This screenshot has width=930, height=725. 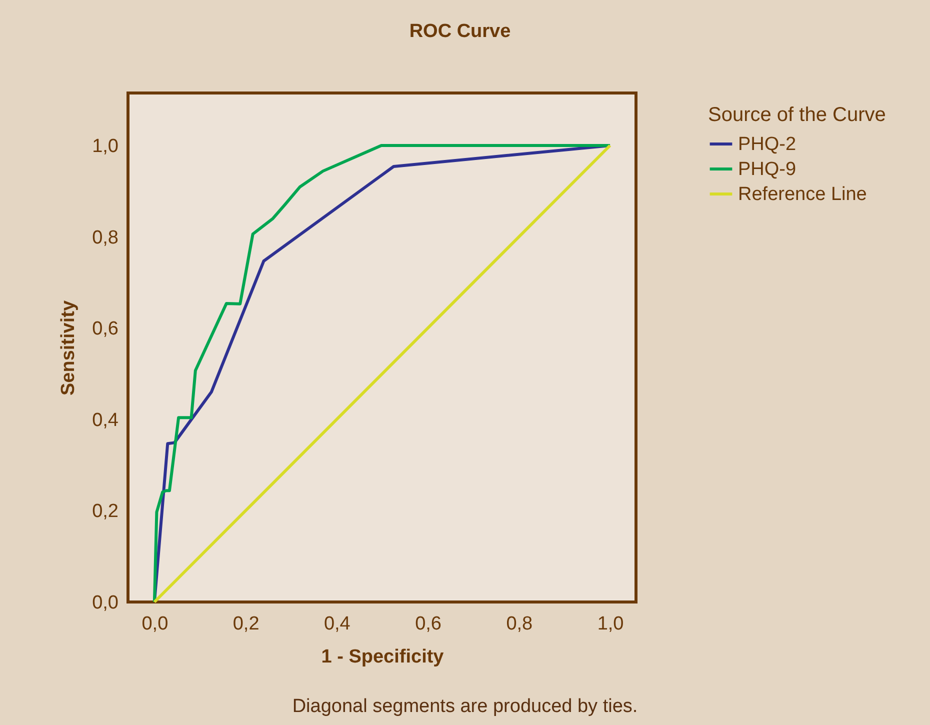 I want to click on legend-label: Reference Line, so click(x=802, y=194).